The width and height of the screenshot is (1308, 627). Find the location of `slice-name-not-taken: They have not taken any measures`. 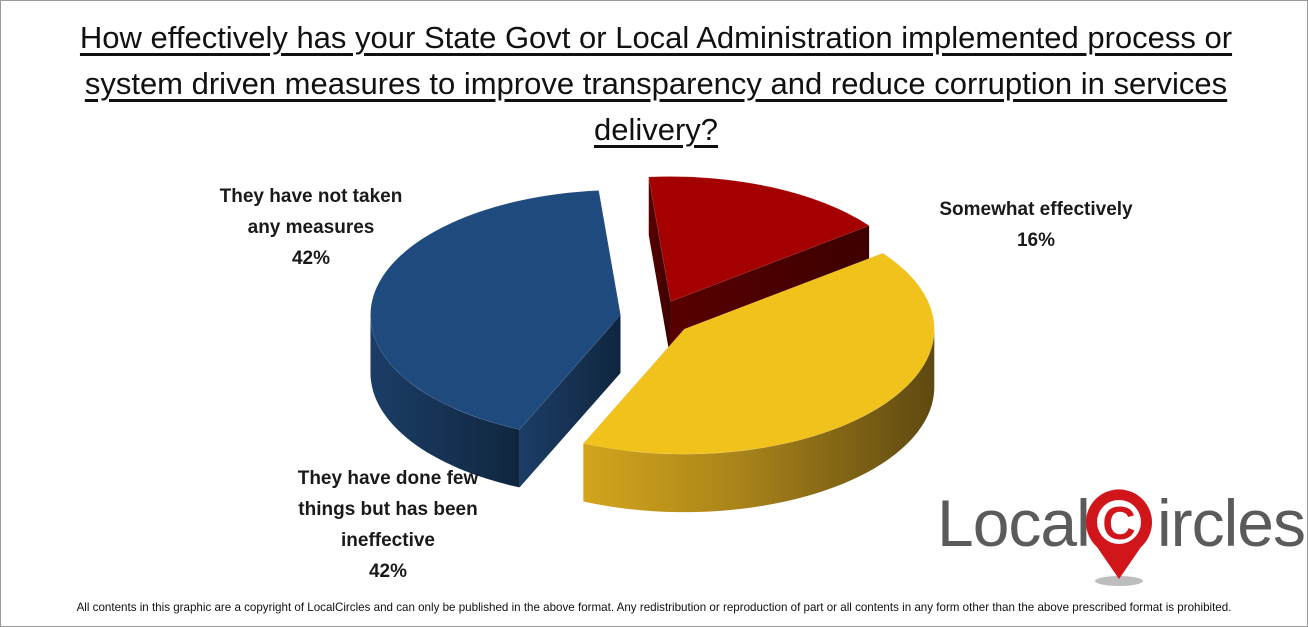

slice-name-not-taken: They have not taken any measures is located at coordinates (311, 212).